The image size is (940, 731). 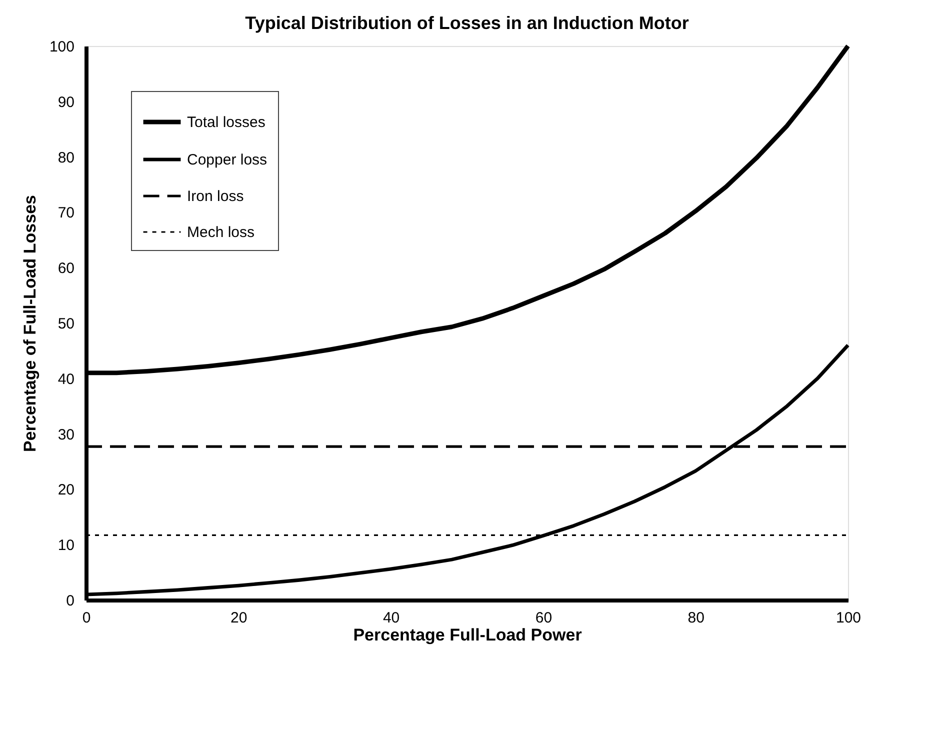 I want to click on y-tick-label: 100, so click(x=61, y=47).